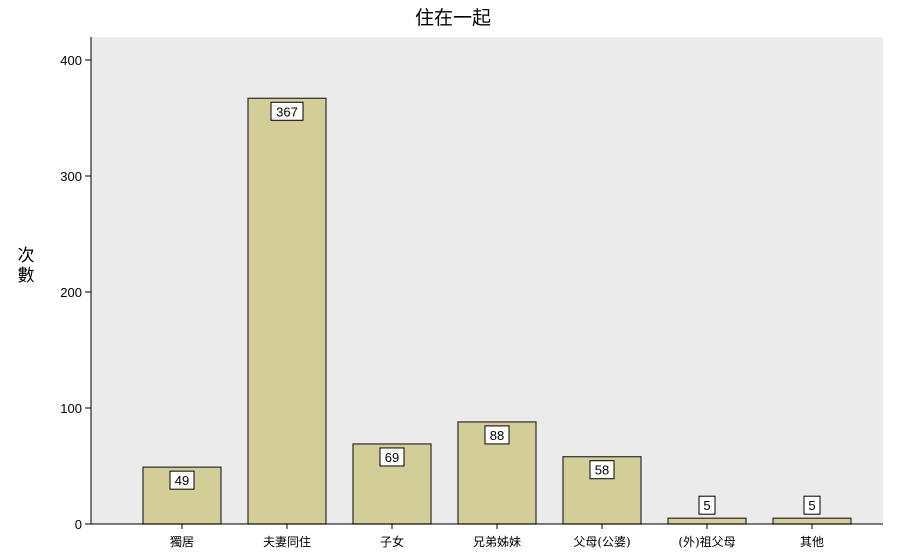 The image size is (899, 552). Describe the element at coordinates (182, 541) in the screenshot. I see `x-tick-label: 獨居` at that location.